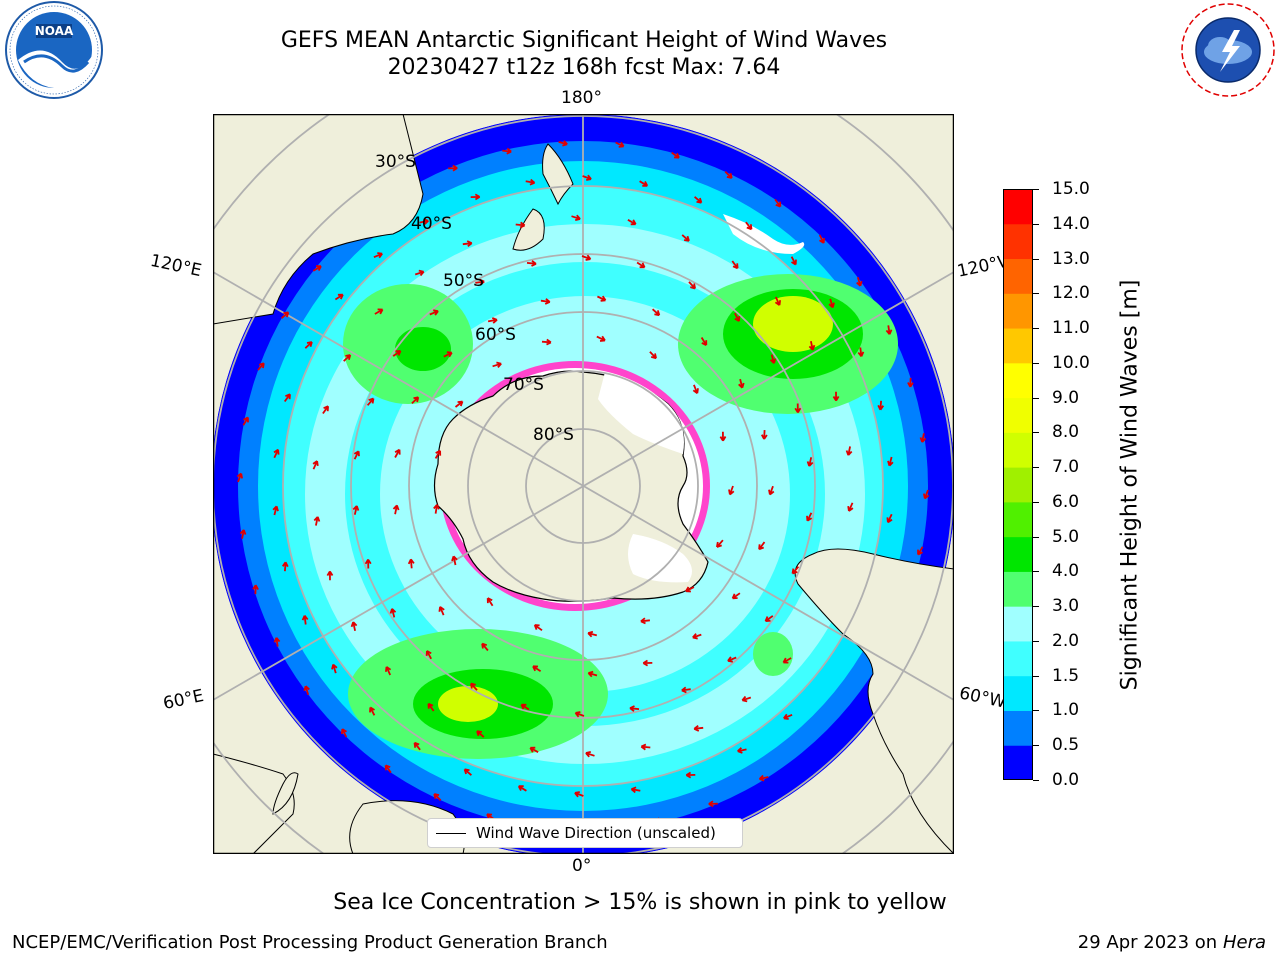 This screenshot has width=1280, height=960. I want to click on legend-label: Wind Wave Direction (unscaled), so click(596, 833).